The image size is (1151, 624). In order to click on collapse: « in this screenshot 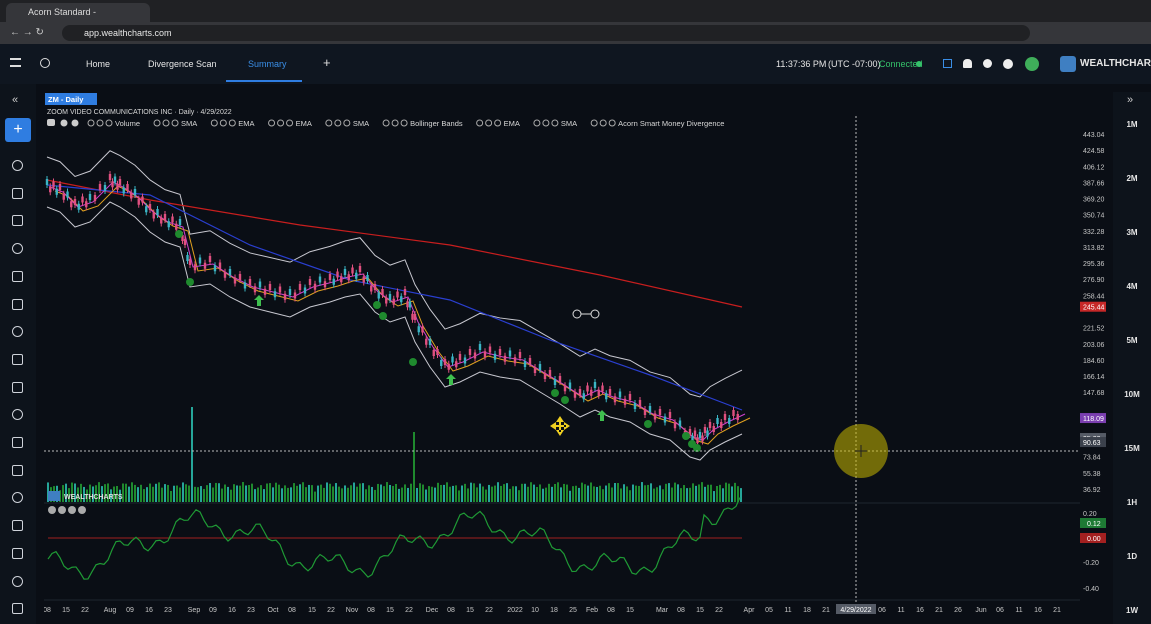, I will do `click(15, 100)`.